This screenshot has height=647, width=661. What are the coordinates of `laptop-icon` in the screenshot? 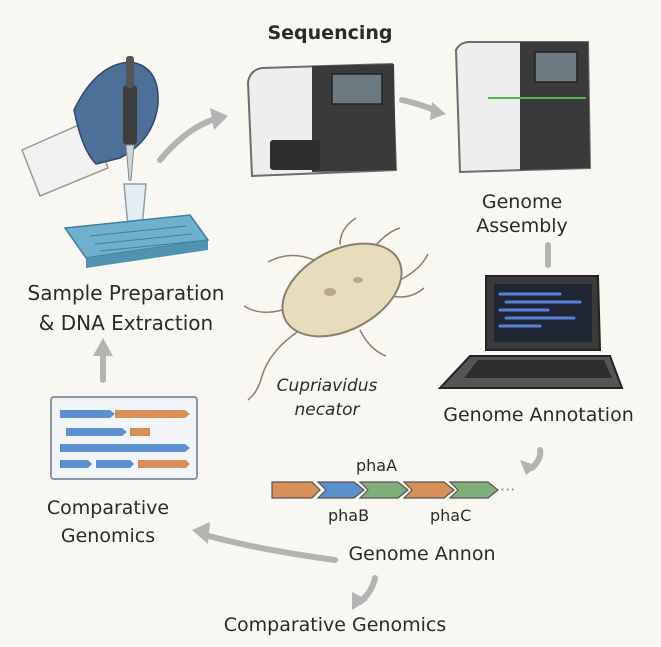 It's located at (530, 332).